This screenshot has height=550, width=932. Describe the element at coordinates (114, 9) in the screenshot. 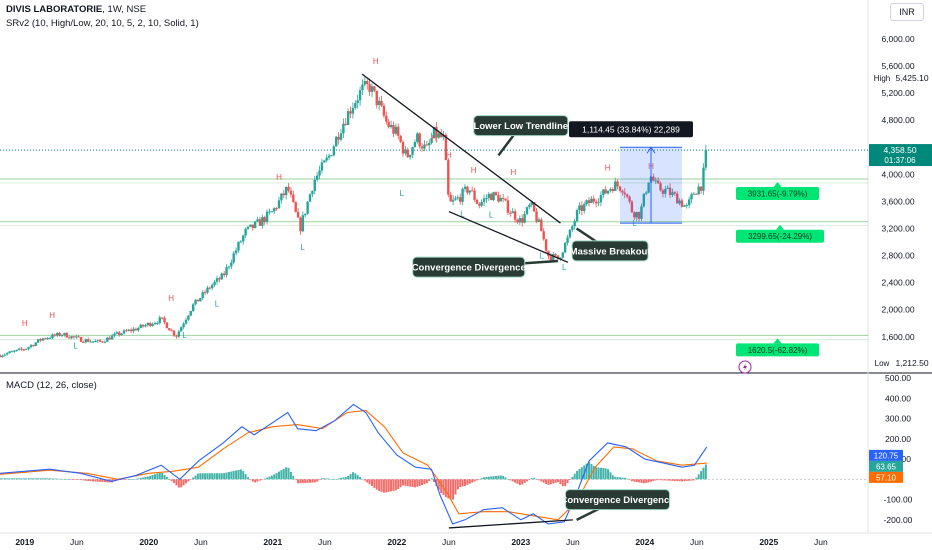

I see `interval: 1W` at that location.